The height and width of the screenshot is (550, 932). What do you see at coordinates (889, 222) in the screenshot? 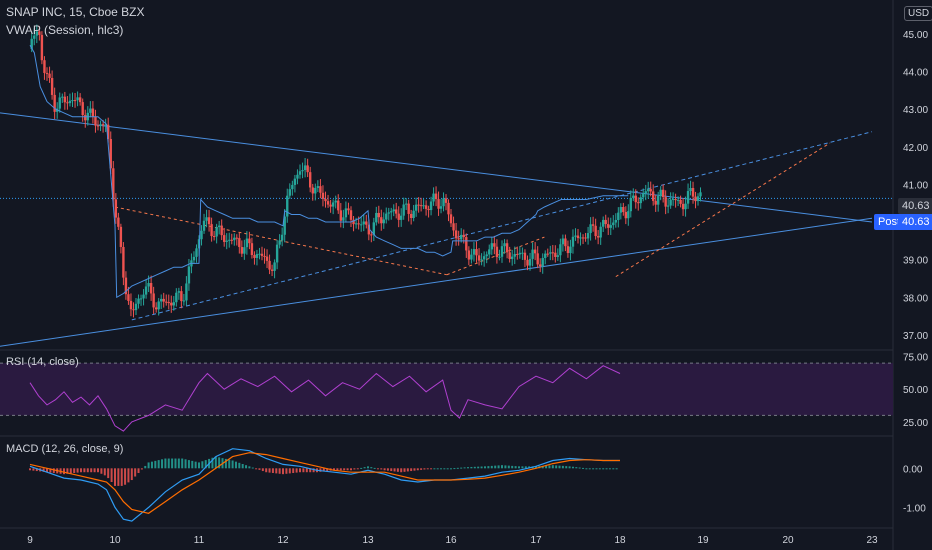
I see `post-market-label: Post` at bounding box center [889, 222].